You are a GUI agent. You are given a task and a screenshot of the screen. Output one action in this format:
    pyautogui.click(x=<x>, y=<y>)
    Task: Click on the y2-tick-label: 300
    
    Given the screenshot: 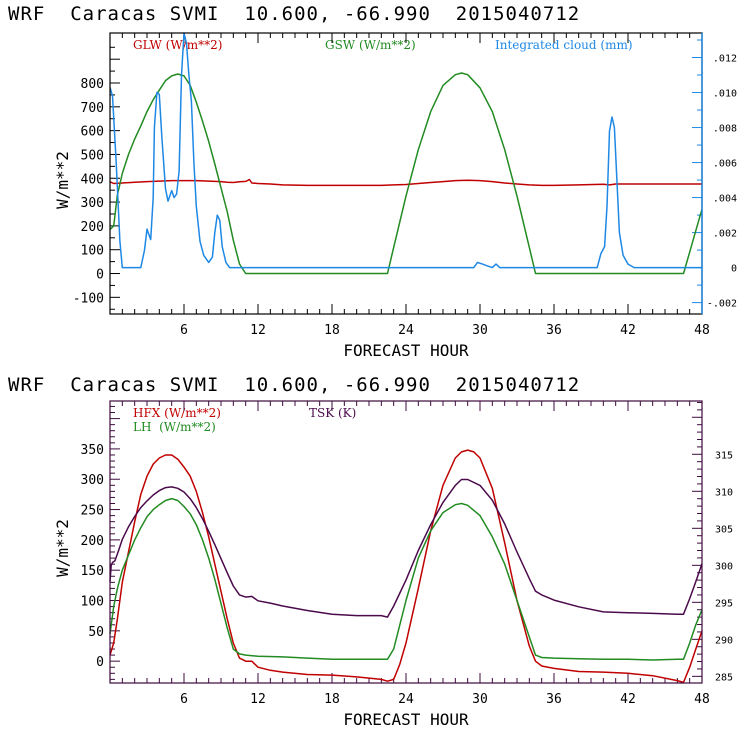 What is the action you would take?
    pyautogui.click(x=724, y=566)
    